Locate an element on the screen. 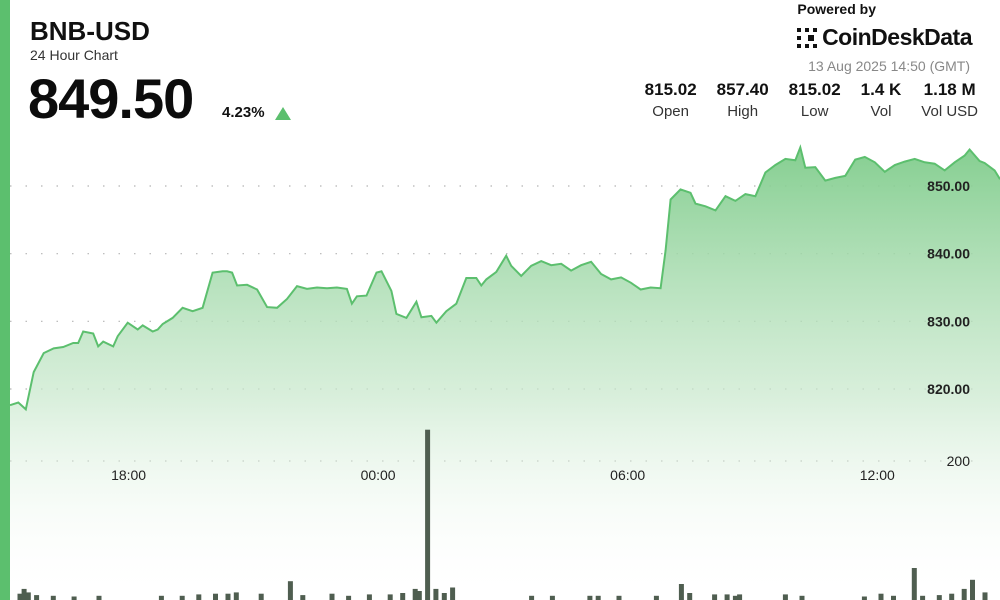 Image resolution: width=1000 pixels, height=600 pixels. stat-volume-usd: 1.18 M Vol USD is located at coordinates (949, 100).